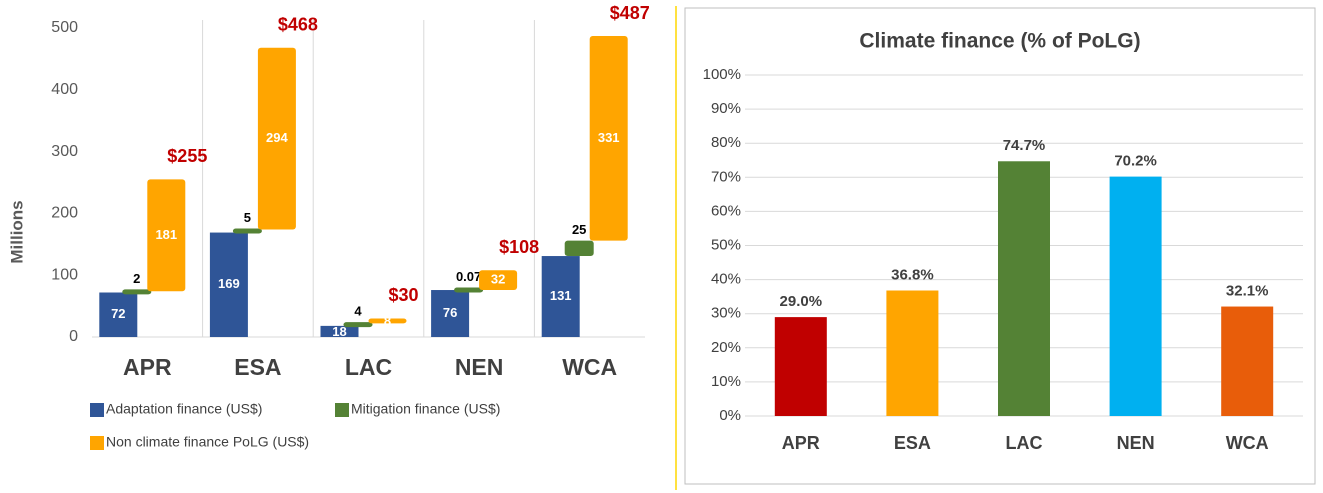 The height and width of the screenshot is (493, 1323). I want to click on data-label: 76, so click(450, 312).